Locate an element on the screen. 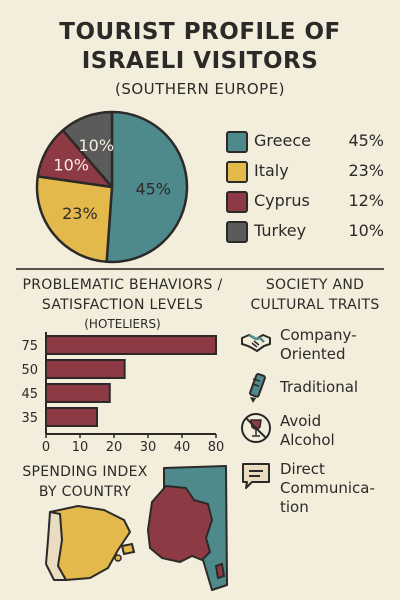 The image size is (400, 600). pie-slice-cyprus is located at coordinates (75, 159).